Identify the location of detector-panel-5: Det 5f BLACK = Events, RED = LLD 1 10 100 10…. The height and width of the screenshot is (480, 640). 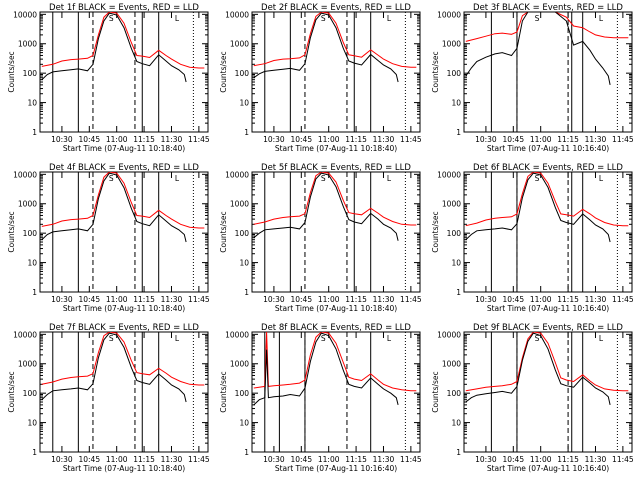
(320, 238).